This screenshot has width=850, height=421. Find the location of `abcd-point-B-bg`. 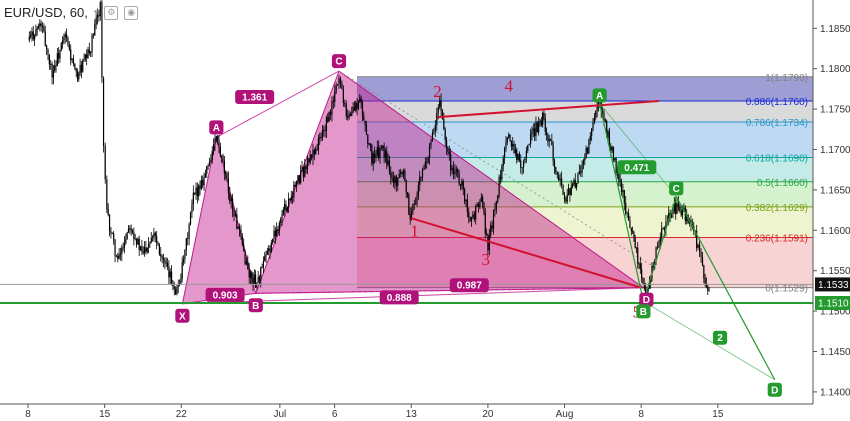

abcd-point-B-bg is located at coordinates (643, 311).